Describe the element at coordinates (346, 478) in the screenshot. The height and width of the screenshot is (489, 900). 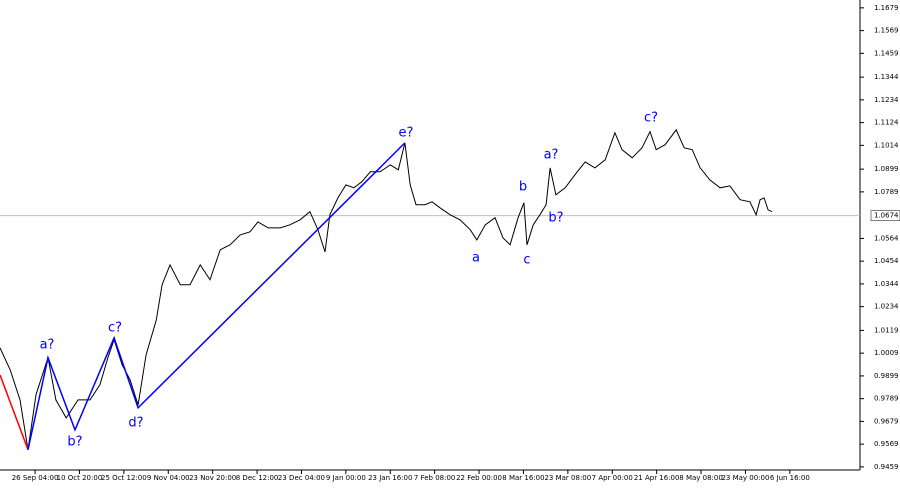
I see `x-tick-label: 9 Jan 00:00` at that location.